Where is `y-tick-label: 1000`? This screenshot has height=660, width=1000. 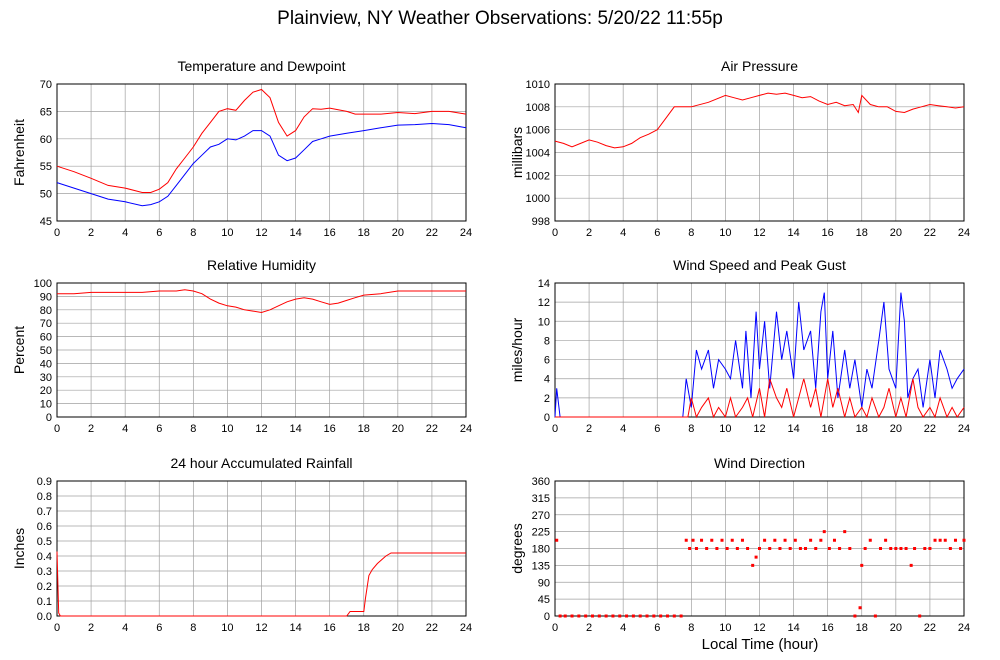 y-tick-label: 1000 is located at coordinates (538, 199).